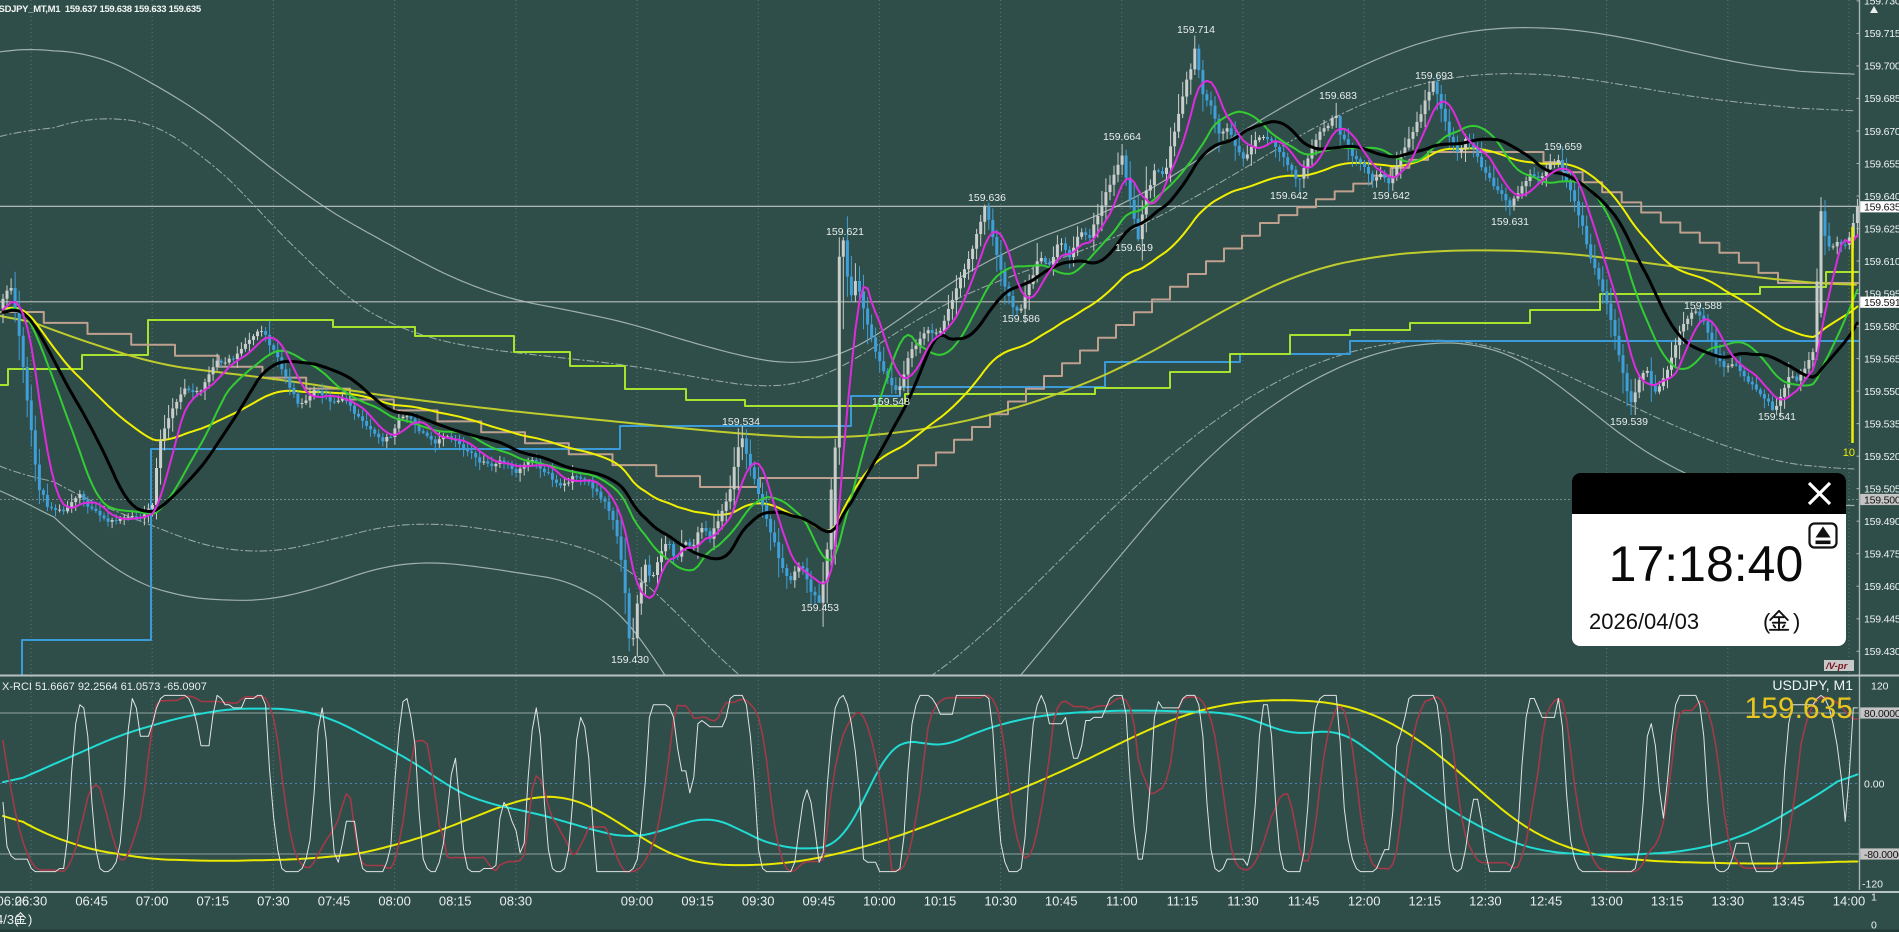  What do you see at coordinates (1881, 522) in the screenshot?
I see `svg-text: 159.490` at bounding box center [1881, 522].